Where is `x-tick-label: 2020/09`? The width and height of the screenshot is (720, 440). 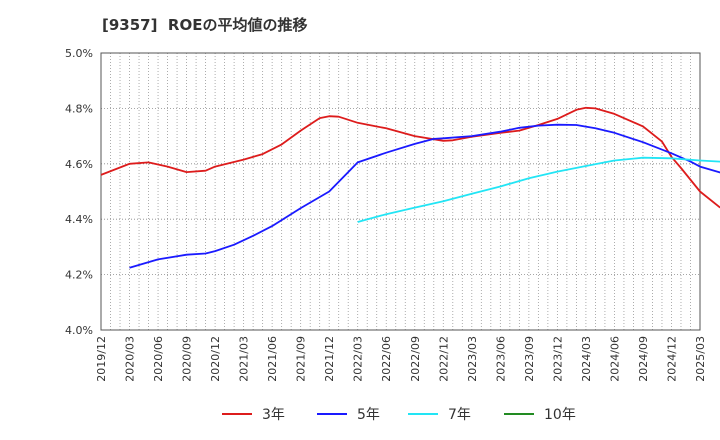
x-tick-label: 2020/09 is located at coordinates (187, 359).